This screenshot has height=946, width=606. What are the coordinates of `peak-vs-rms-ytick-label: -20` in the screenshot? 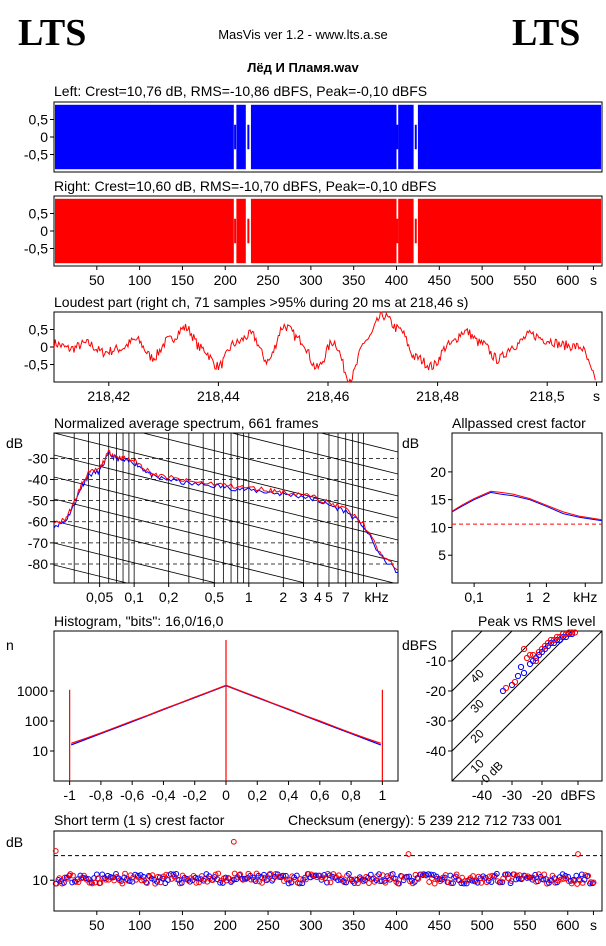 It's located at (436, 691).